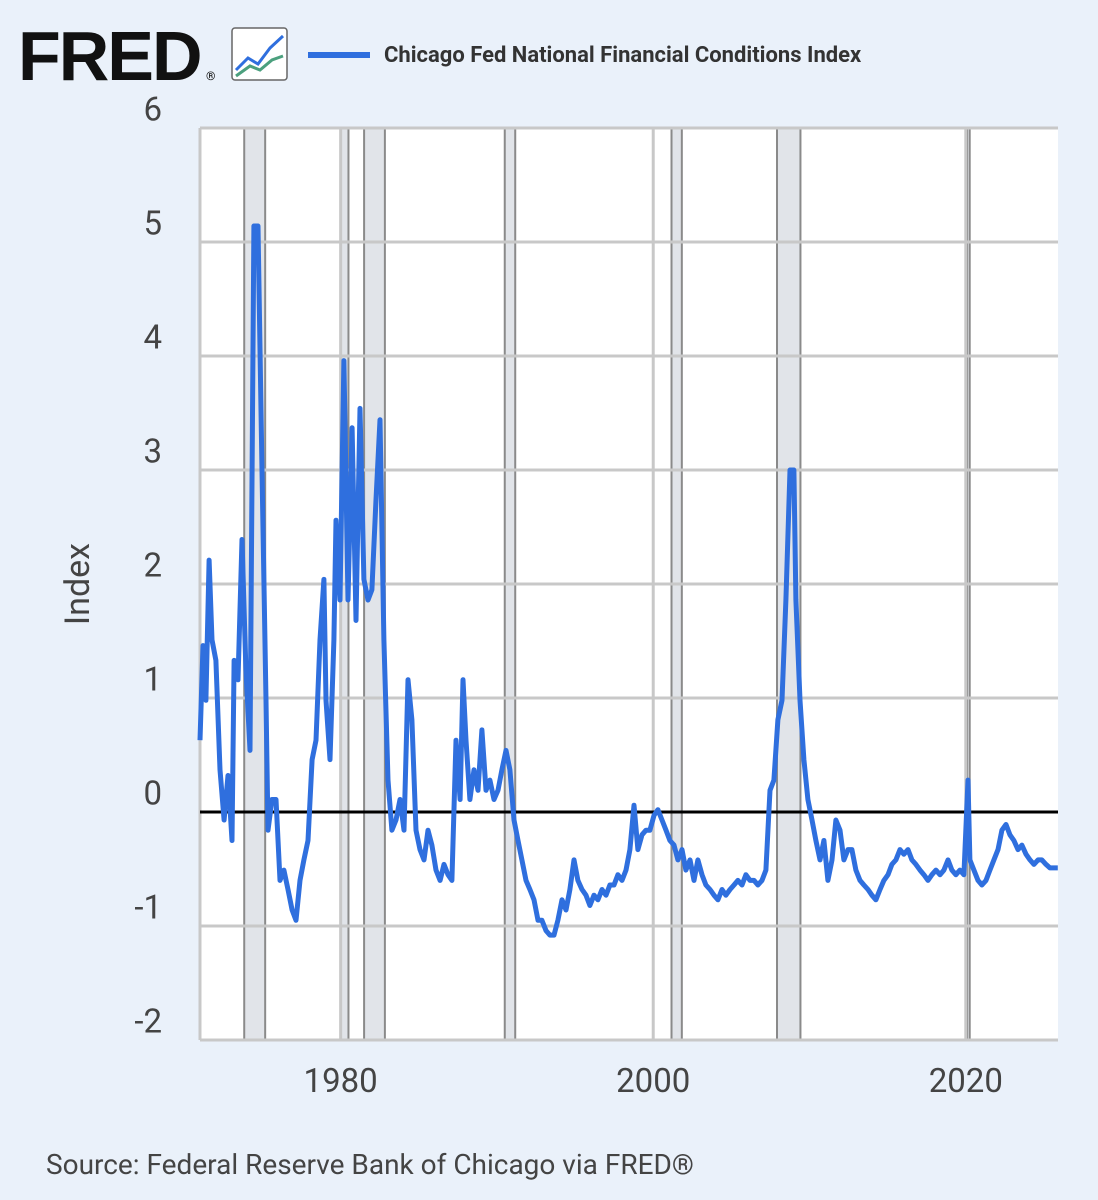  Describe the element at coordinates (341, 1081) in the screenshot. I see `x-tick-label: 1980` at that location.